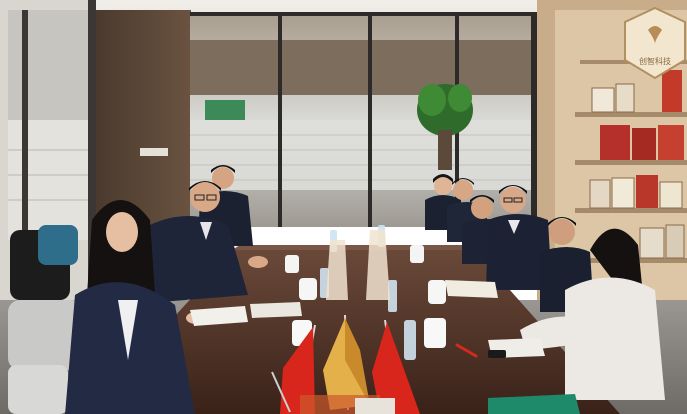 This screenshot has width=687, height=414. Describe the element at coordinates (655, 43) in the screenshot. I see `company-logo-sign: 创智科技` at that location.